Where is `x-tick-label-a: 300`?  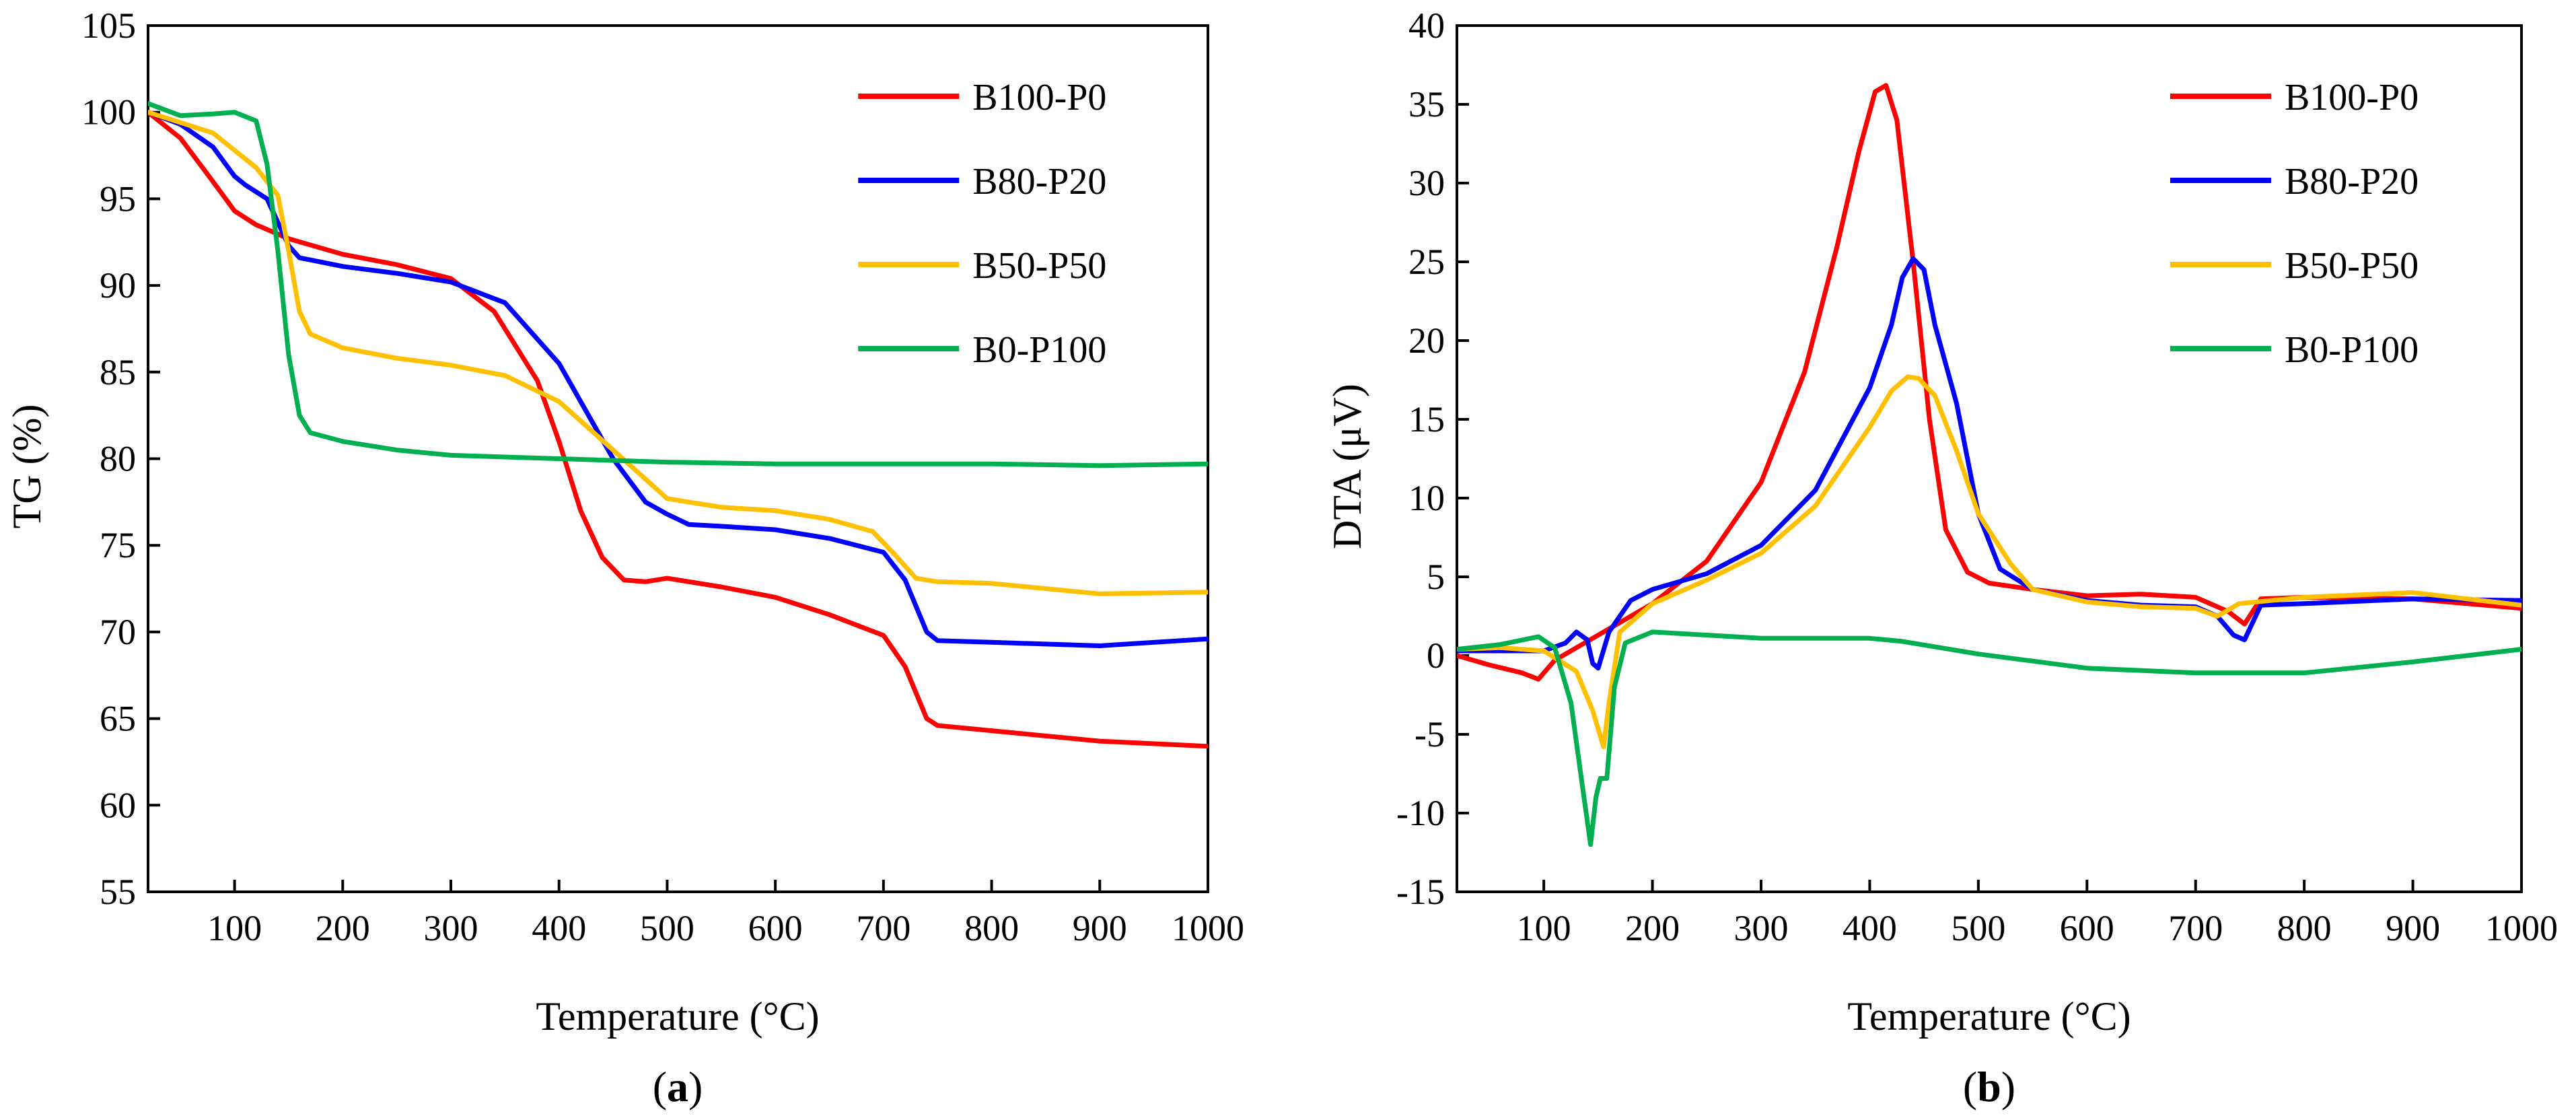 x-tick-label-a: 300 is located at coordinates (451, 928).